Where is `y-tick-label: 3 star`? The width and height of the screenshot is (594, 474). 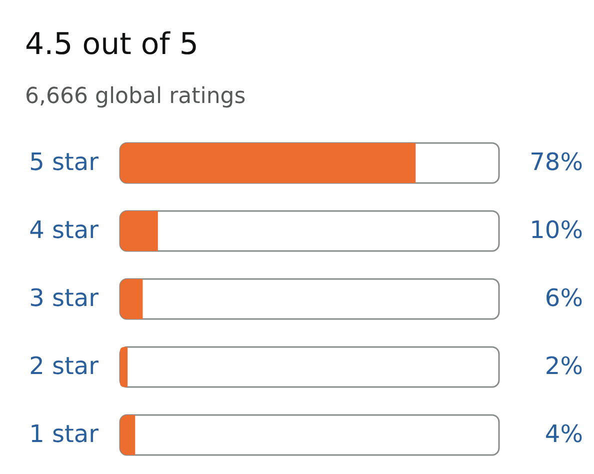
y-tick-label: 3 star is located at coordinates (64, 298).